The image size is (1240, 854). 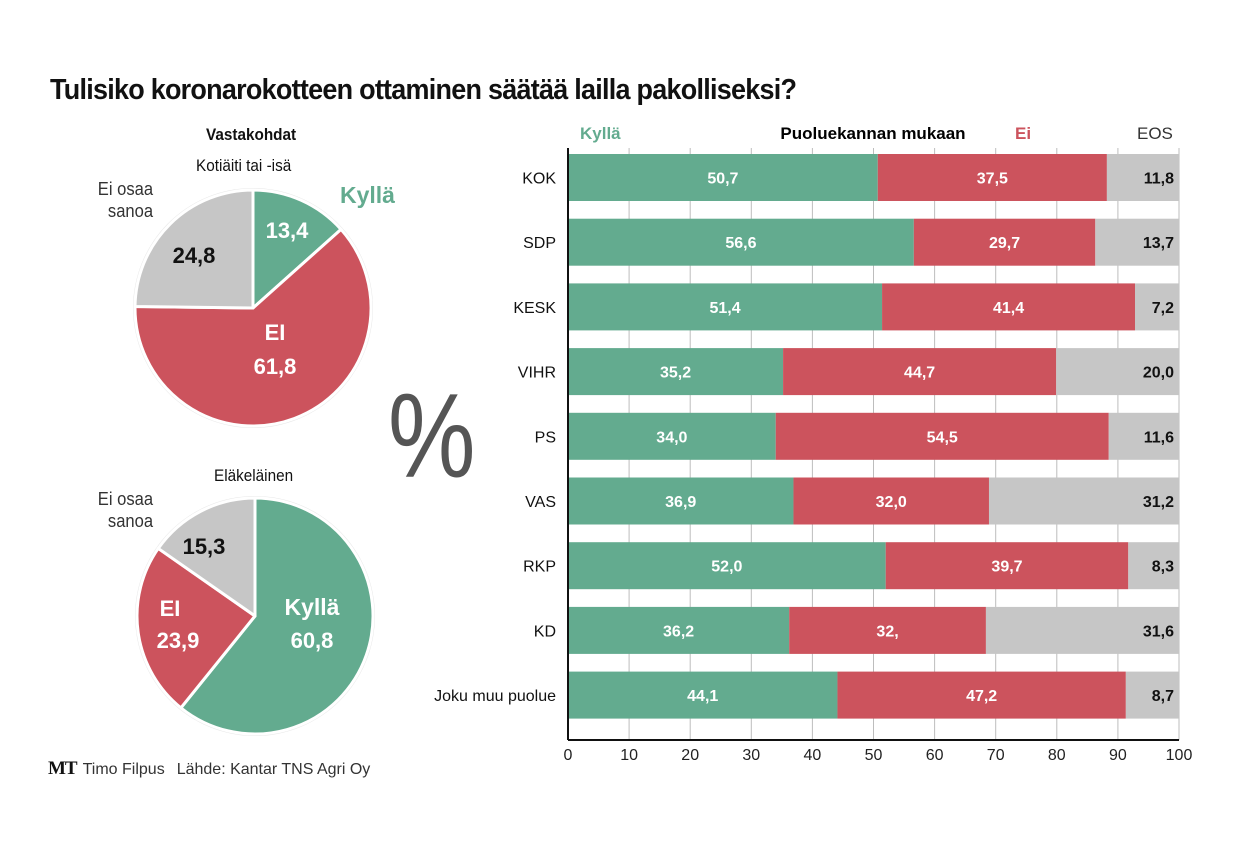 I want to click on category-label: RKP, so click(x=539, y=567).